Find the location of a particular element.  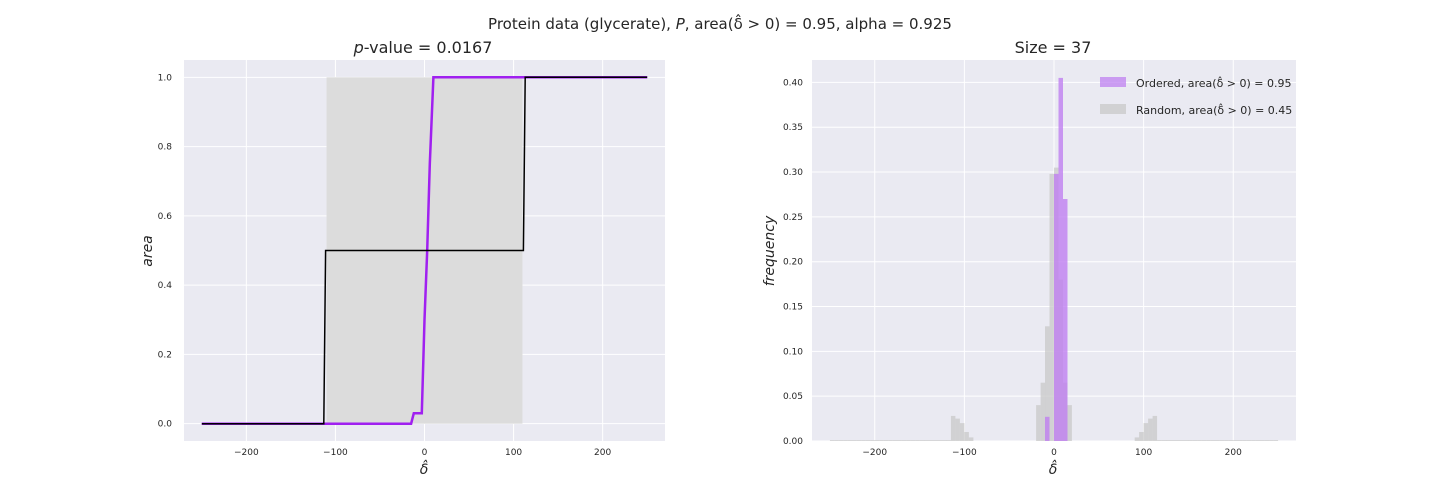

right-x-tick-label: 200 is located at coordinates (1233, 453).